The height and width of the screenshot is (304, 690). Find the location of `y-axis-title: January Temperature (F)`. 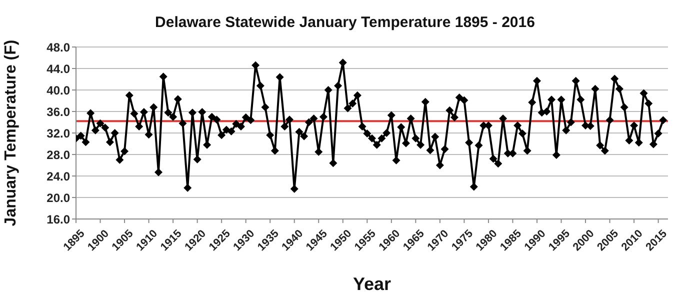

y-axis-title: January Temperature (F) is located at coordinates (11, 133).